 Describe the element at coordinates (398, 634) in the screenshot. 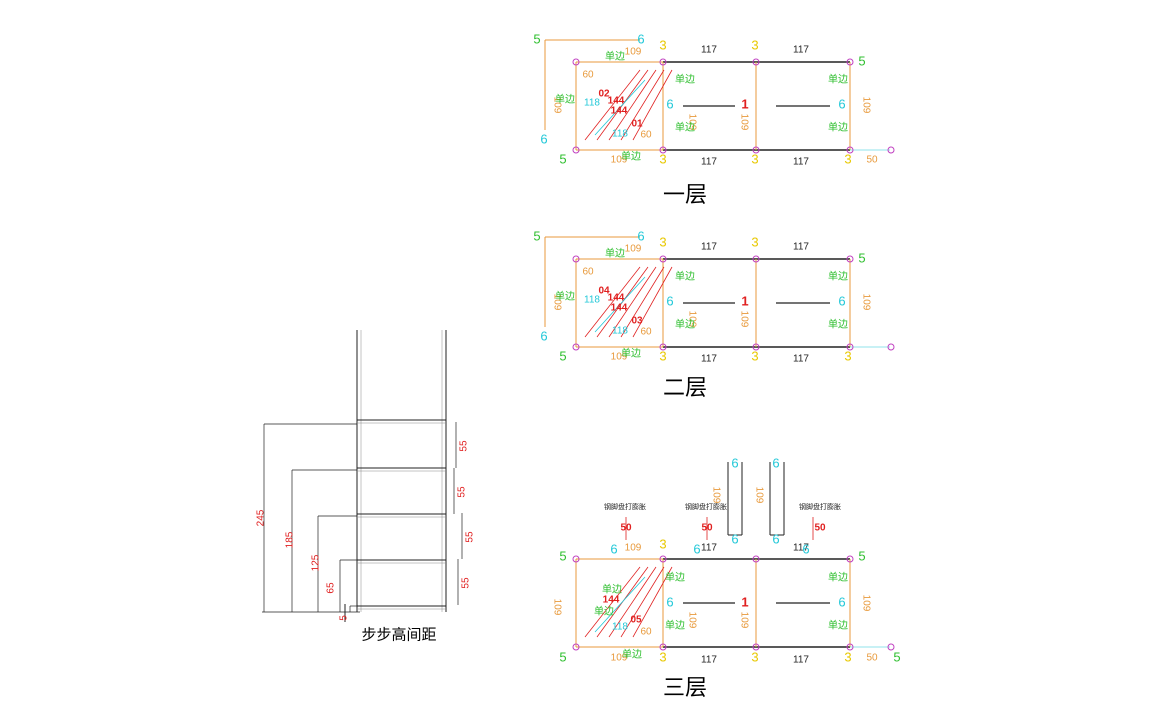

I see `elevation-caption: 步步高间距` at that location.